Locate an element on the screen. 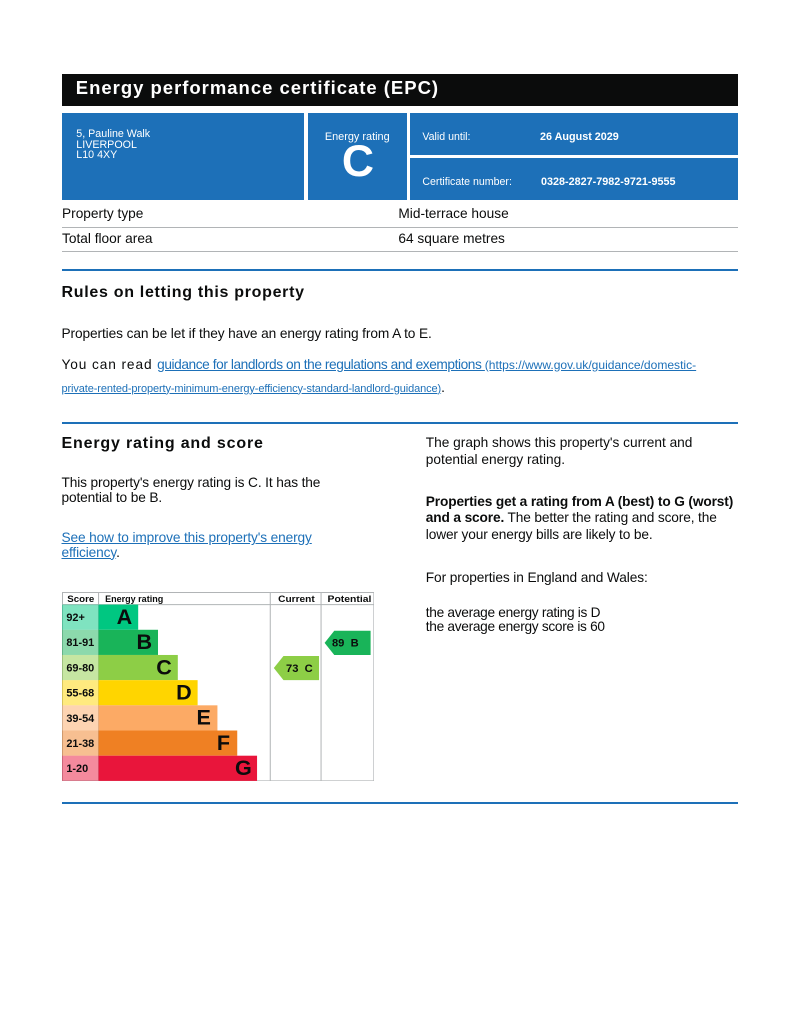  svg-text: Potential is located at coordinates (349, 599).